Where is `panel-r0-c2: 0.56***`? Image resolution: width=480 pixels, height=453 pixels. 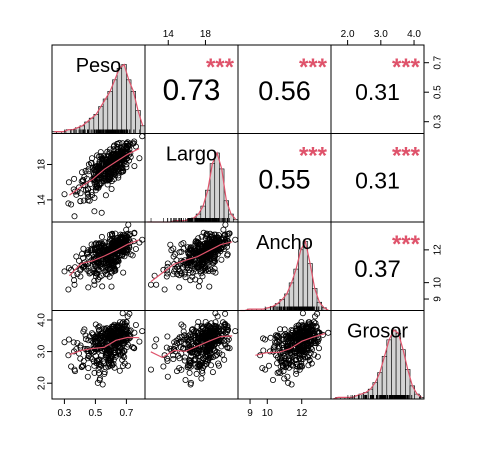 panel-r0-c2: 0.56*** is located at coordinates (284, 89).